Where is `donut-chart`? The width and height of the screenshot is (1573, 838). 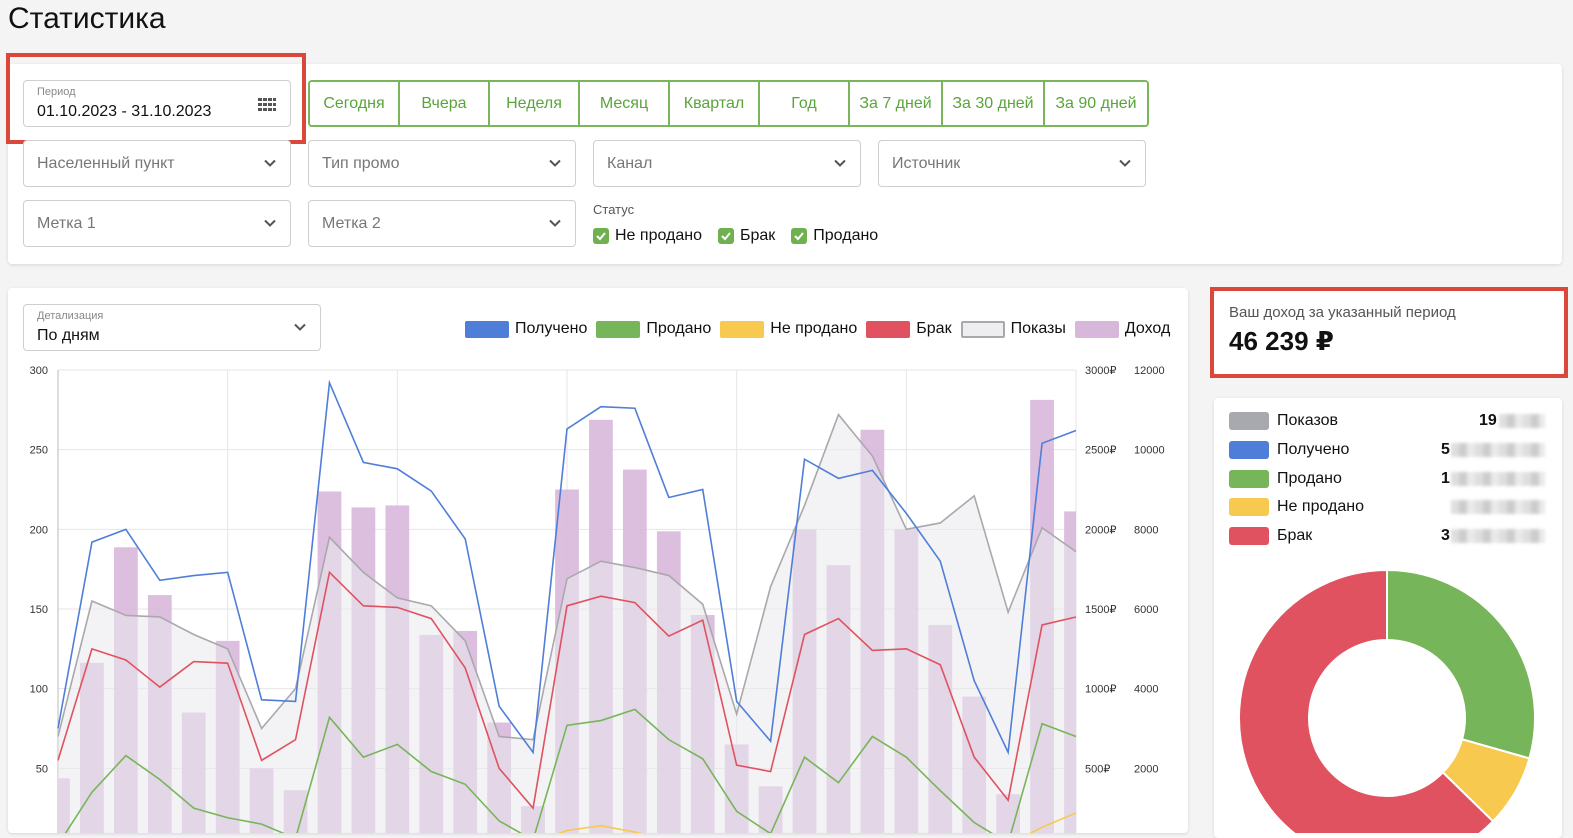 donut-chart is located at coordinates (1387, 700).